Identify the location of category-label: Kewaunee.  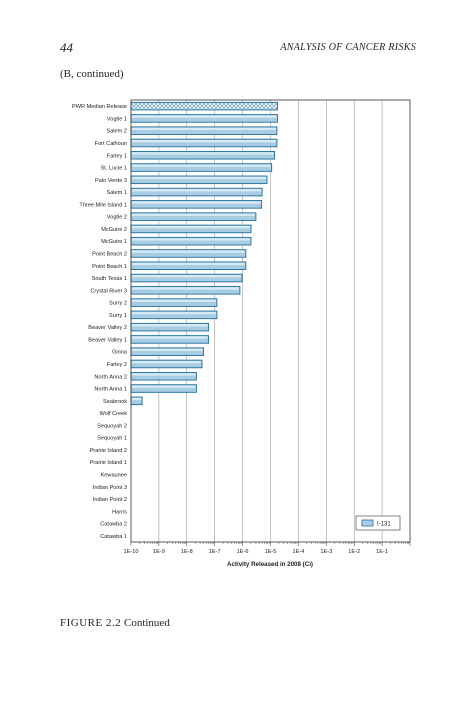
(114, 475).